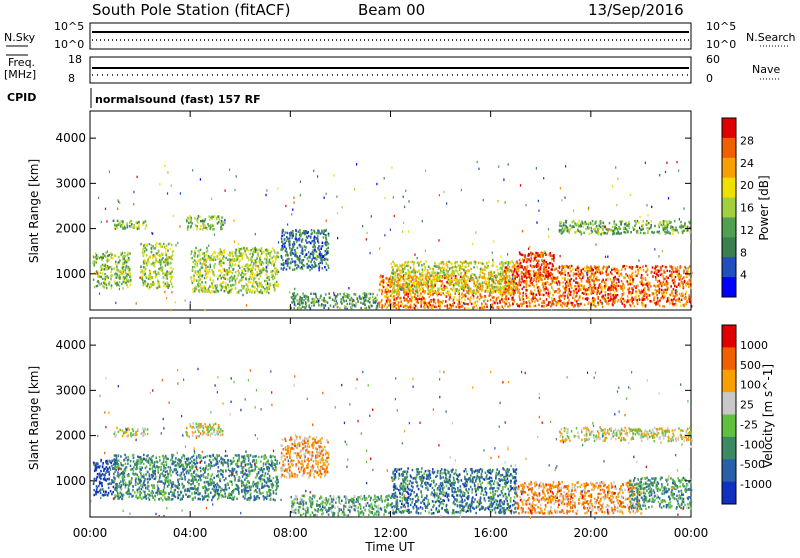  What do you see at coordinates (75, 59) in the screenshot?
I see `freq-tick-high: 18` at bounding box center [75, 59].